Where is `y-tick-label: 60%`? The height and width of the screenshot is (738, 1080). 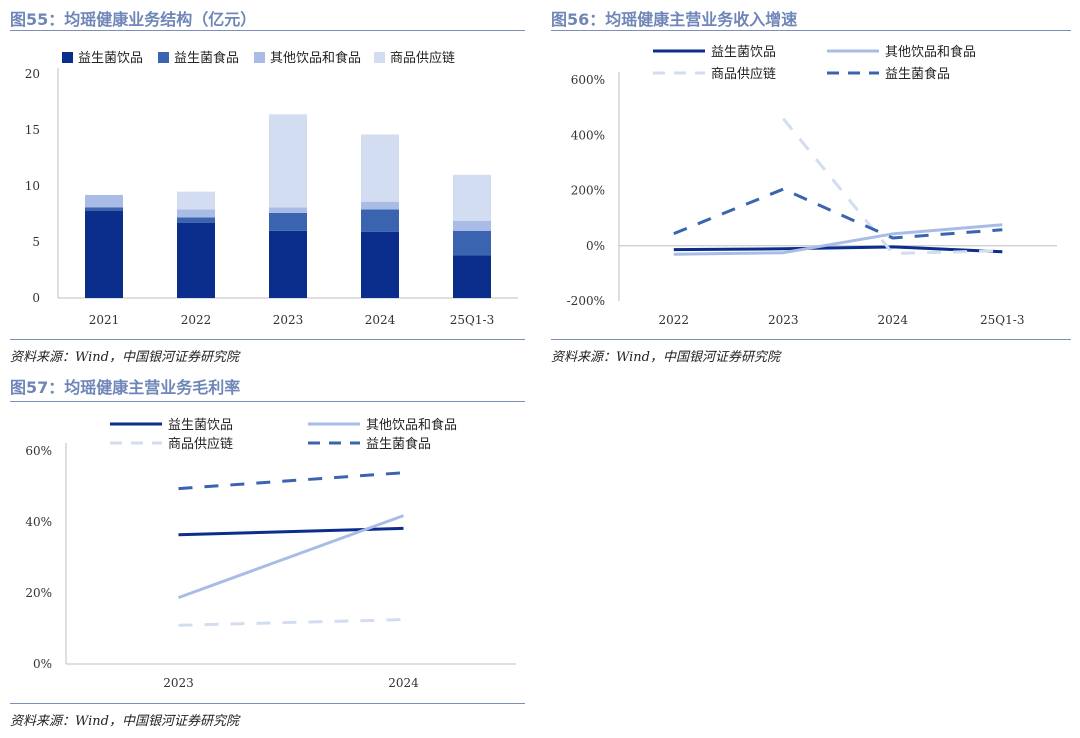
y-tick-label: 60% is located at coordinates (38, 451).